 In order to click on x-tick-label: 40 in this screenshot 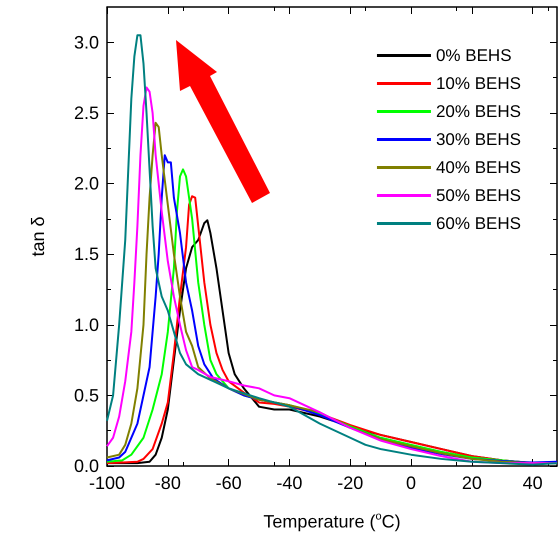, I will do `click(532, 483)`.